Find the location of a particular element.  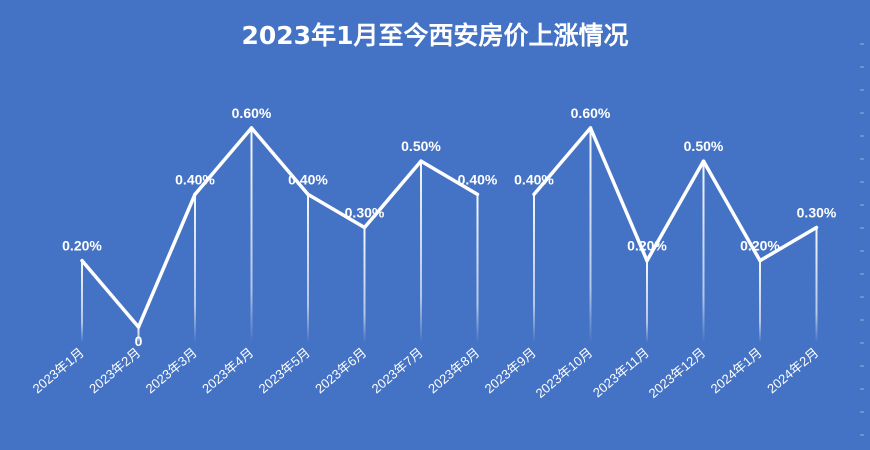

data-label: 0 is located at coordinates (139, 341).